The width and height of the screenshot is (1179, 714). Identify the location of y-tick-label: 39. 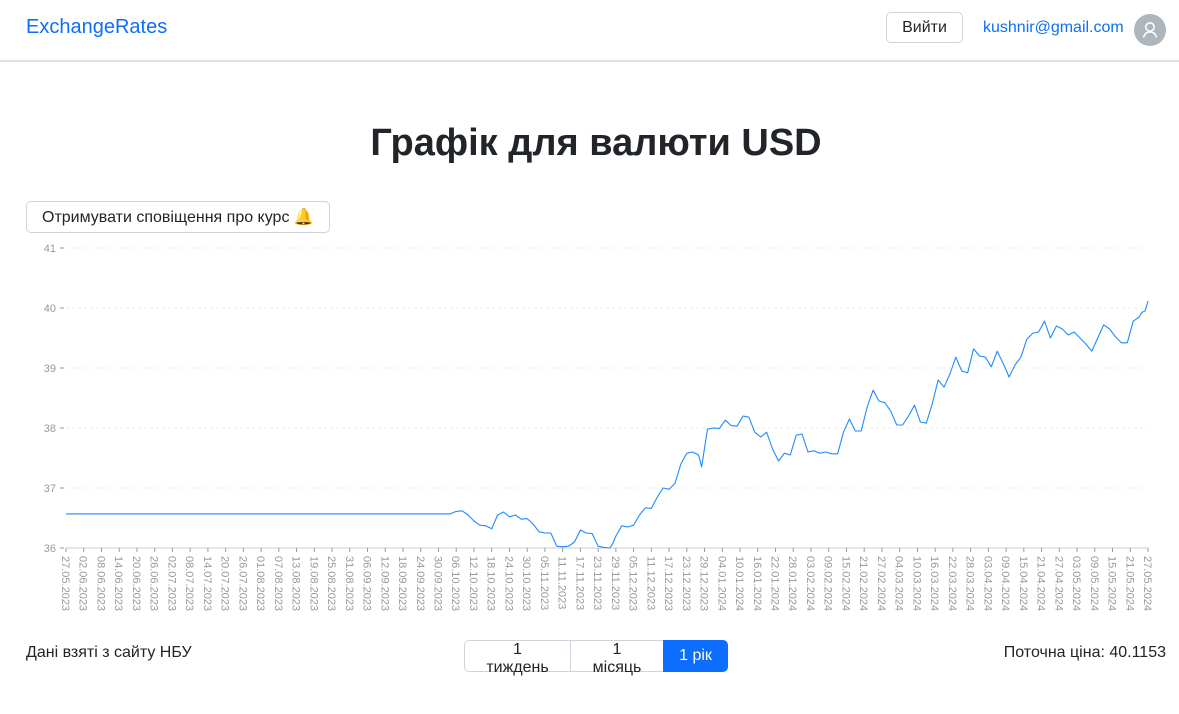
(50, 369).